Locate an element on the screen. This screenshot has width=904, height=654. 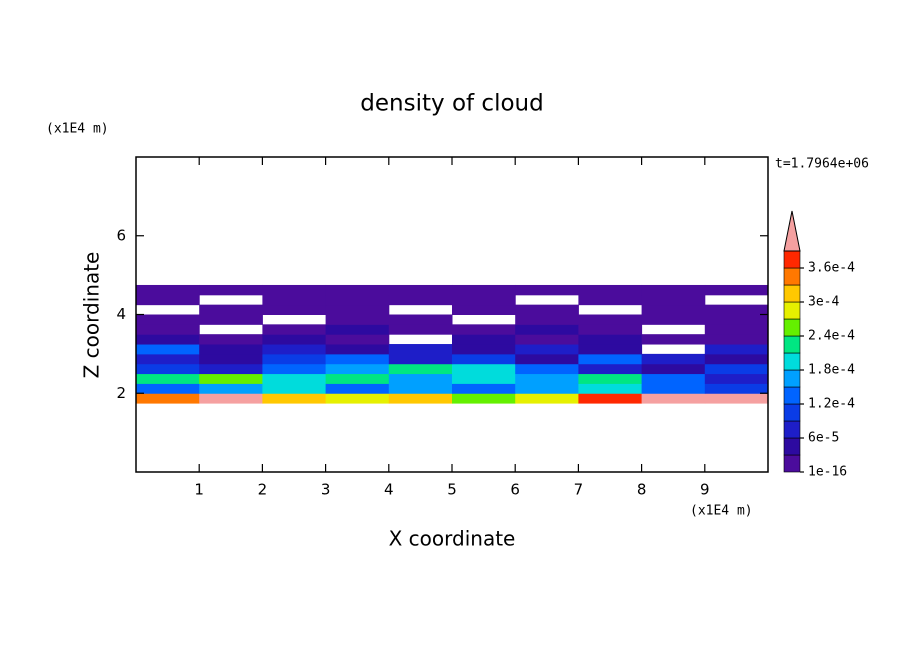
x-tick-label: 3 is located at coordinates (326, 490).